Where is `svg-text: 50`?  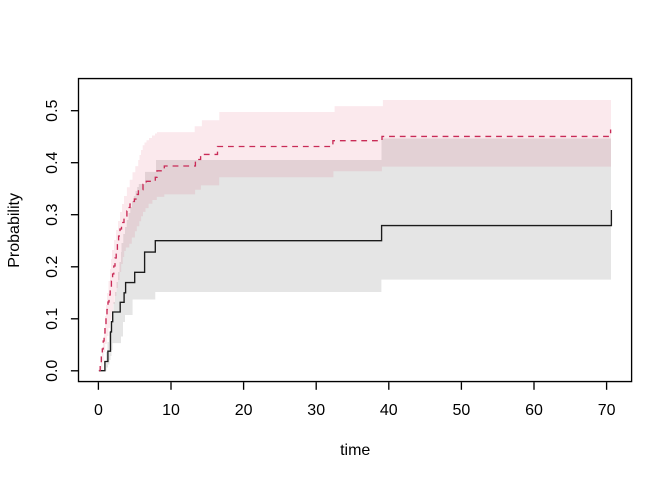 svg-text: 50 is located at coordinates (462, 410).